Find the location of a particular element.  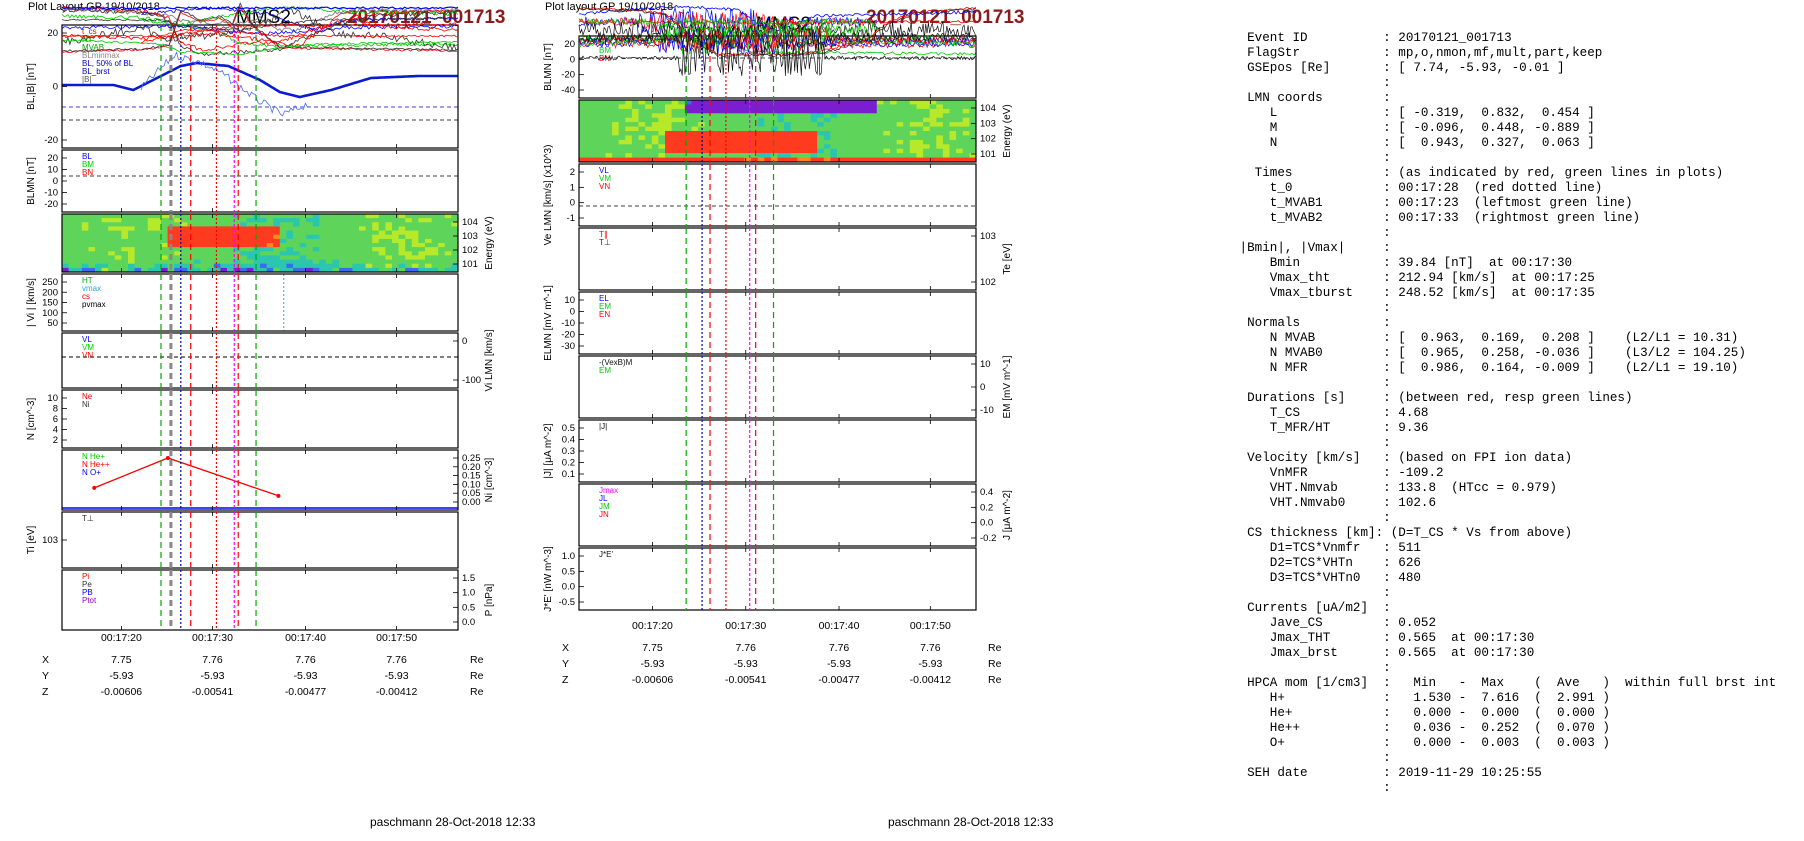

vexb-line is located at coordinates (777, 30).